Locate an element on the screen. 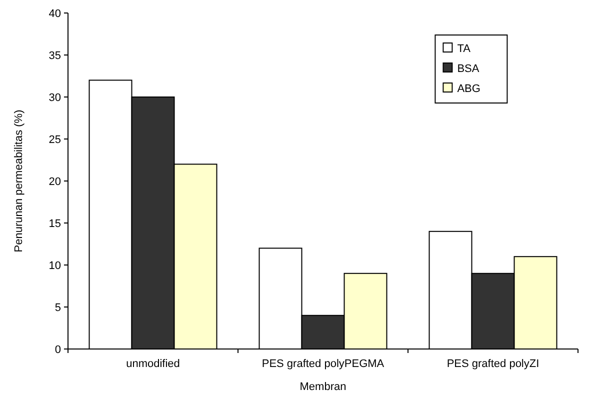 Image resolution: width=589 pixels, height=400 pixels. y-axis-title: Penurunan permeabilitas (%) is located at coordinates (19, 181).